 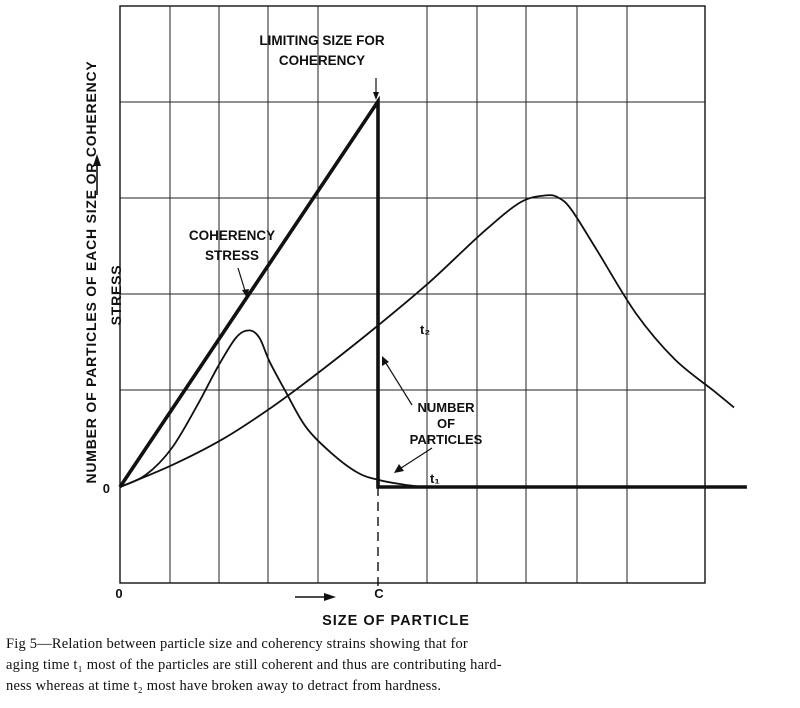 I want to click on stress-label-line1: COHERENCY, so click(x=232, y=235).